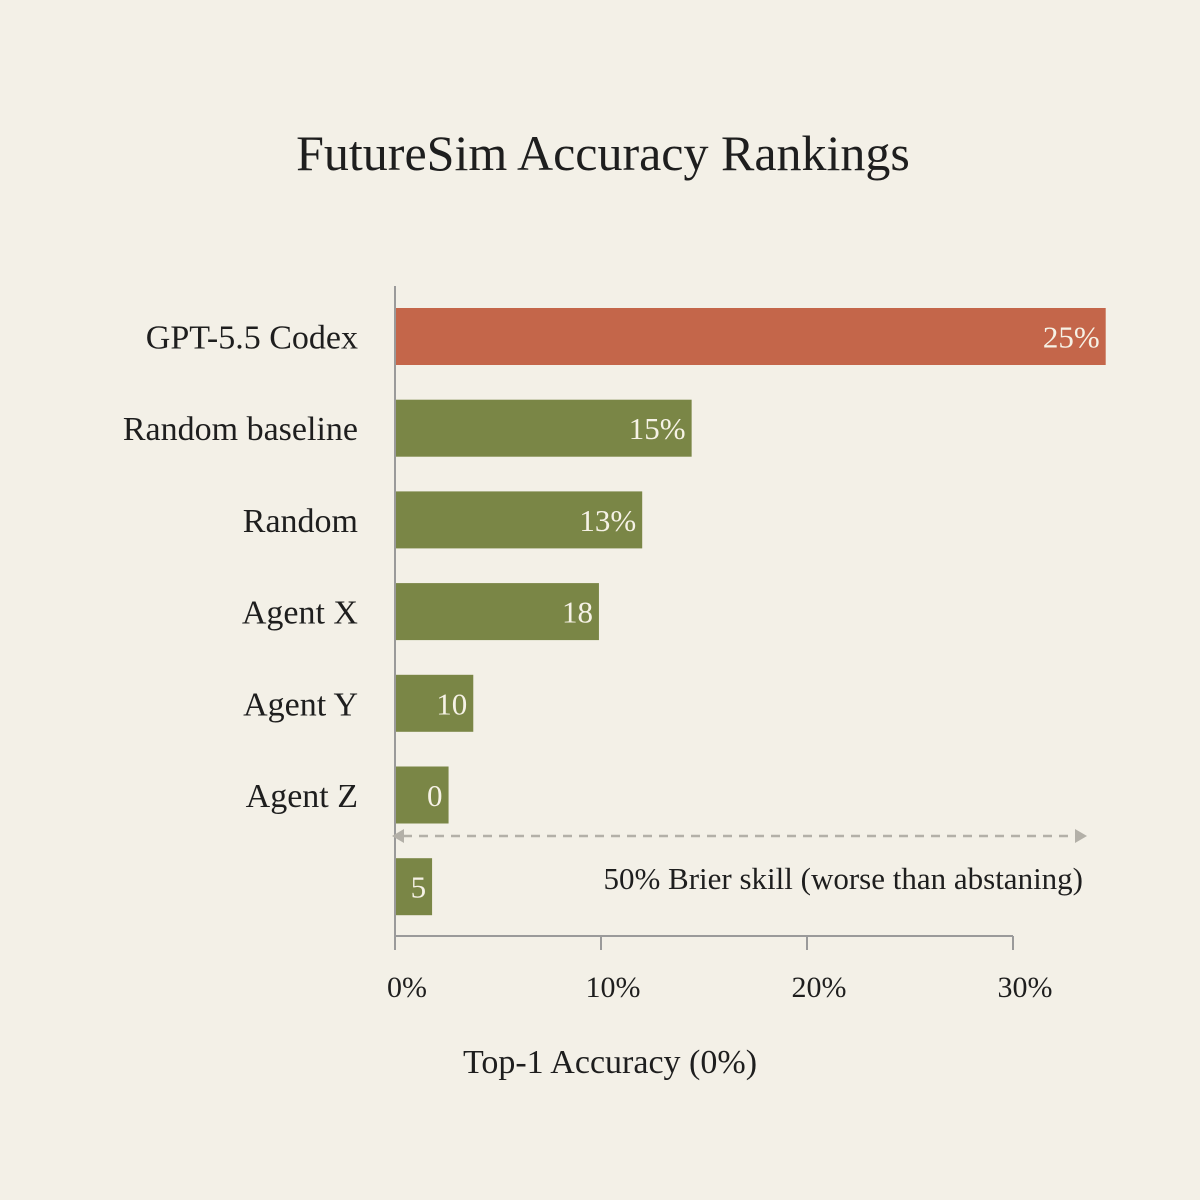  What do you see at coordinates (657, 428) in the screenshot?
I see `data-label: 15%` at bounding box center [657, 428].